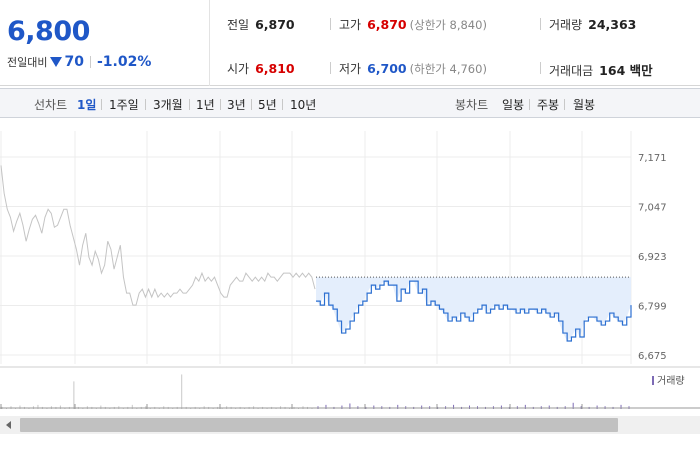  What do you see at coordinates (51, 105) in the screenshot?
I see `line-chart-label: 선차트` at bounding box center [51, 105].